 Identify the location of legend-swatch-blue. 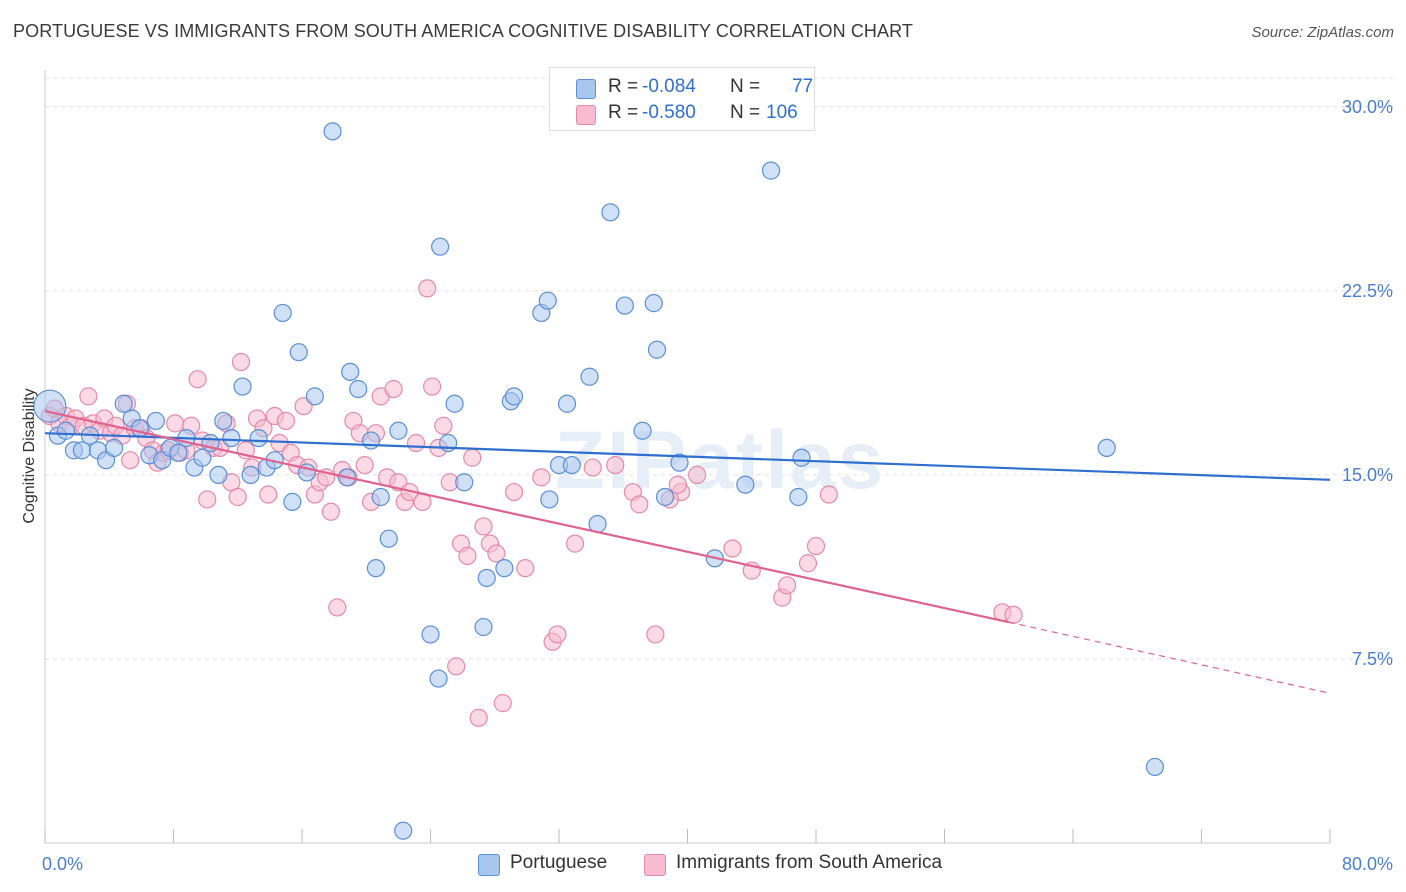
(489, 865).